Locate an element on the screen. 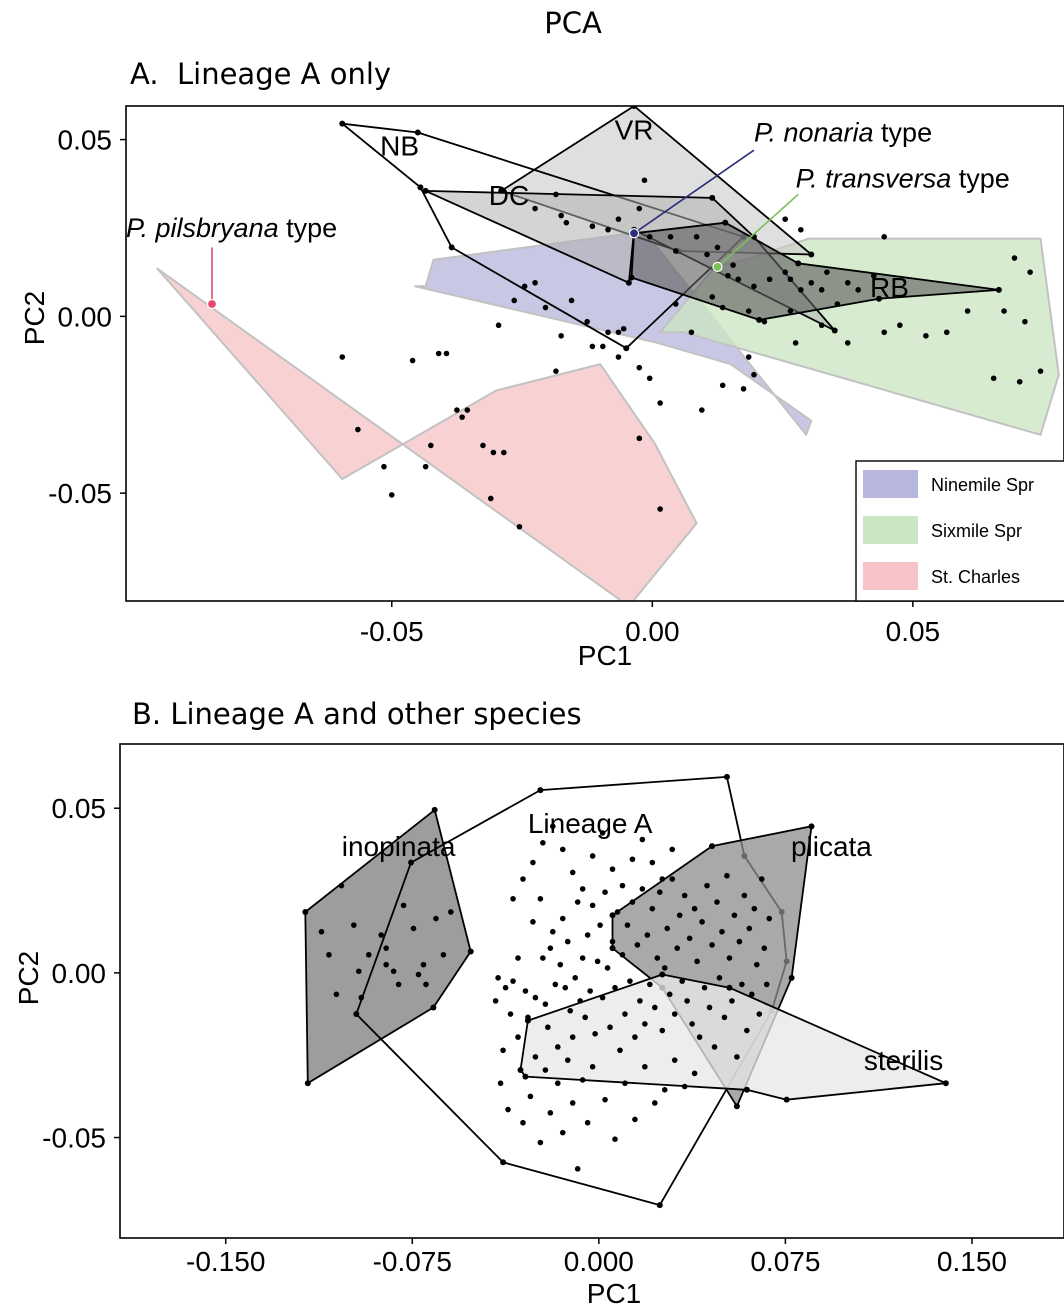 Image resolution: width=1064 pixels, height=1308 pixels. panel-b-xtick-label: -0.150 is located at coordinates (225, 1261).